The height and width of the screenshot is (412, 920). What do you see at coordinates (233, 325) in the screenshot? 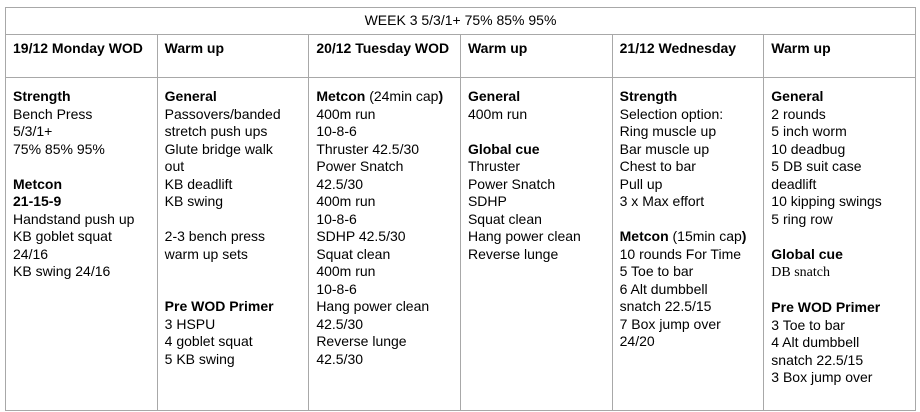
I see `text-line: 3 HSPU` at bounding box center [233, 325].